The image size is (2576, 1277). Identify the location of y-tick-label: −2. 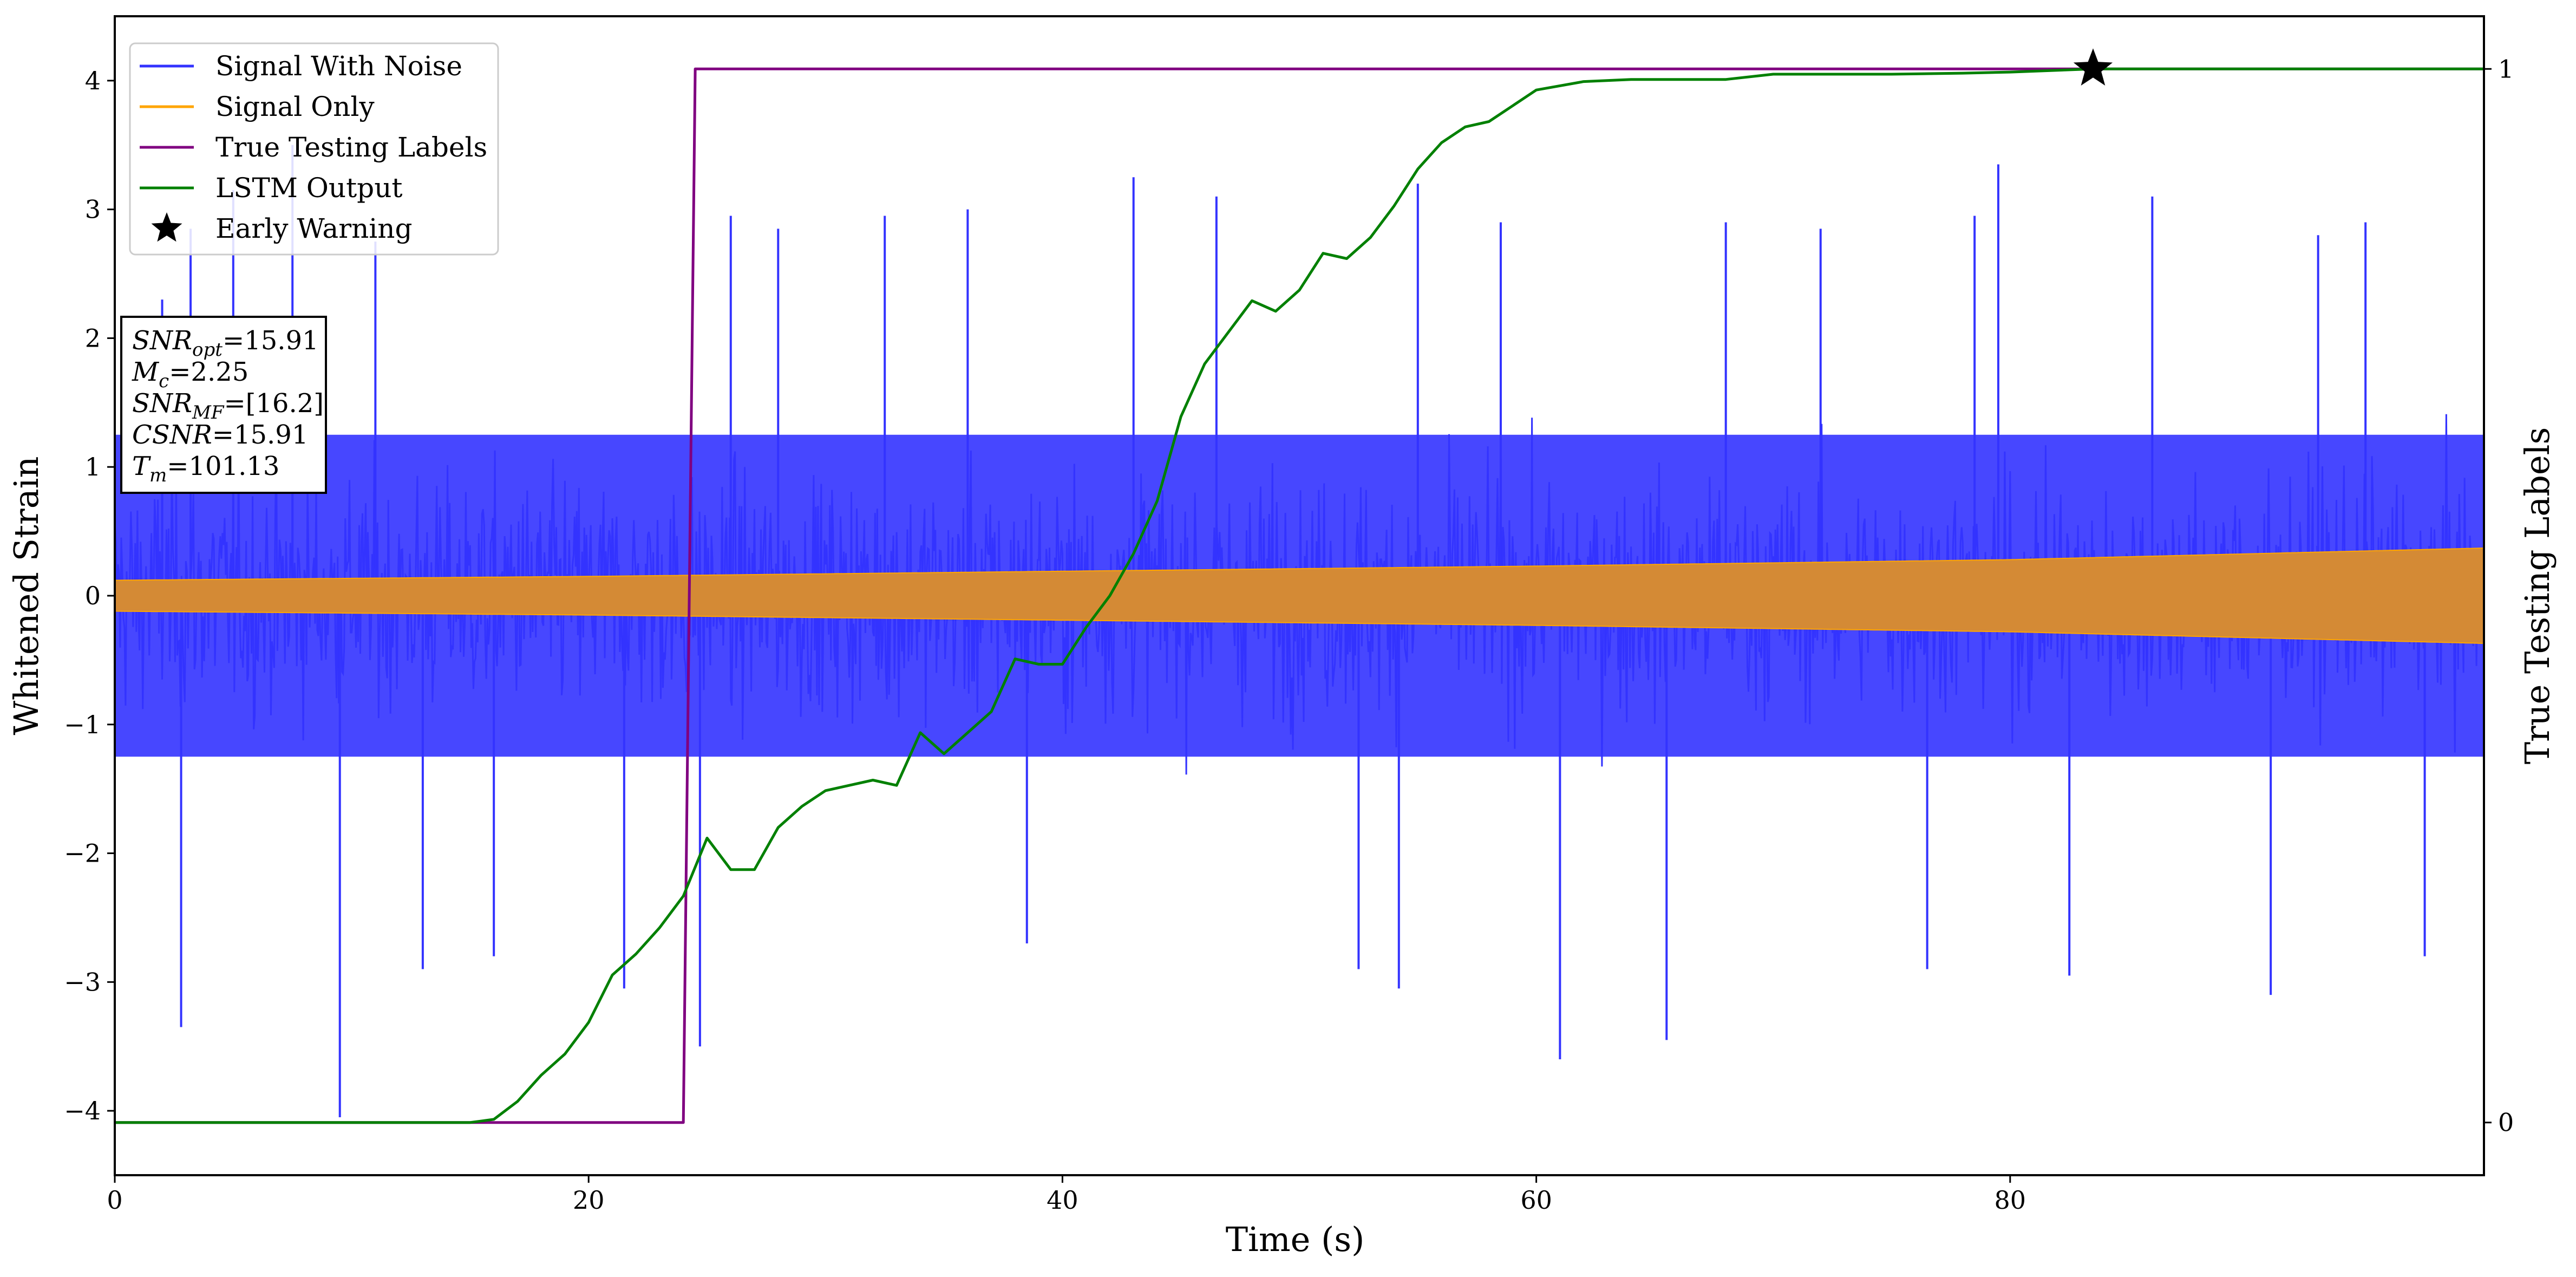
(82, 853).